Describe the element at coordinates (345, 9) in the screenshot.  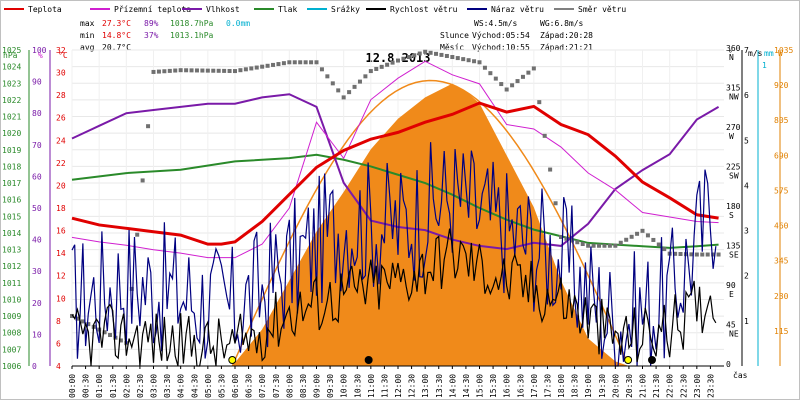
I see `svg-text: Srážky` at that location.